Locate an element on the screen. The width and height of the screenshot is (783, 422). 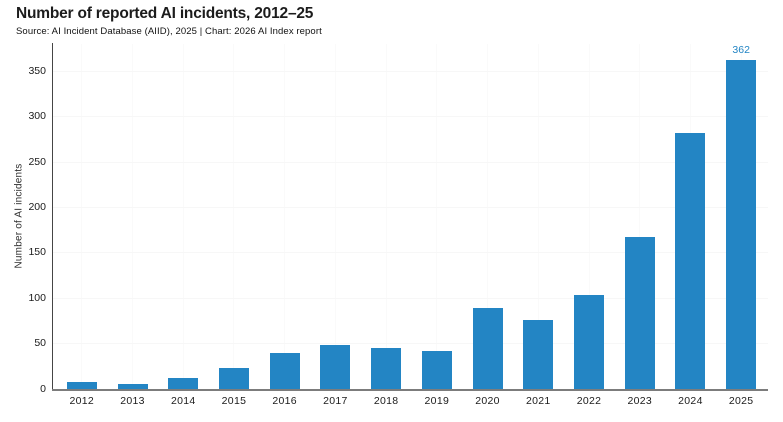
x-tick-label: 2020 is located at coordinates (487, 401).